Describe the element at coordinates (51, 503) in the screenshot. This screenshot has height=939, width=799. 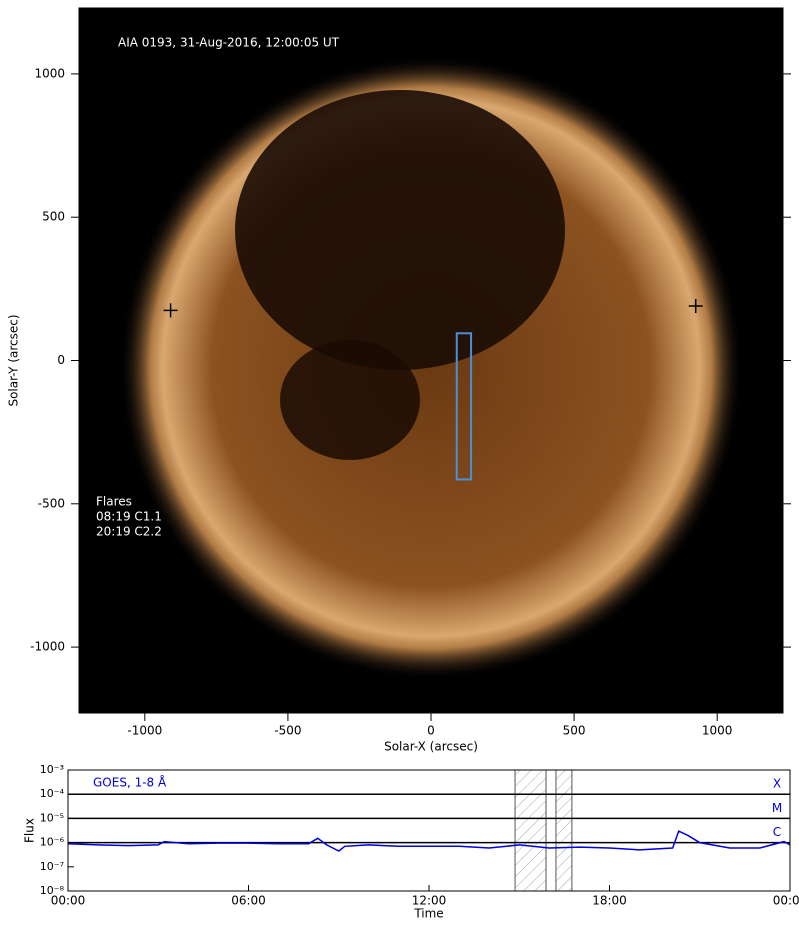
I see `y-tick-label: -500` at that location.